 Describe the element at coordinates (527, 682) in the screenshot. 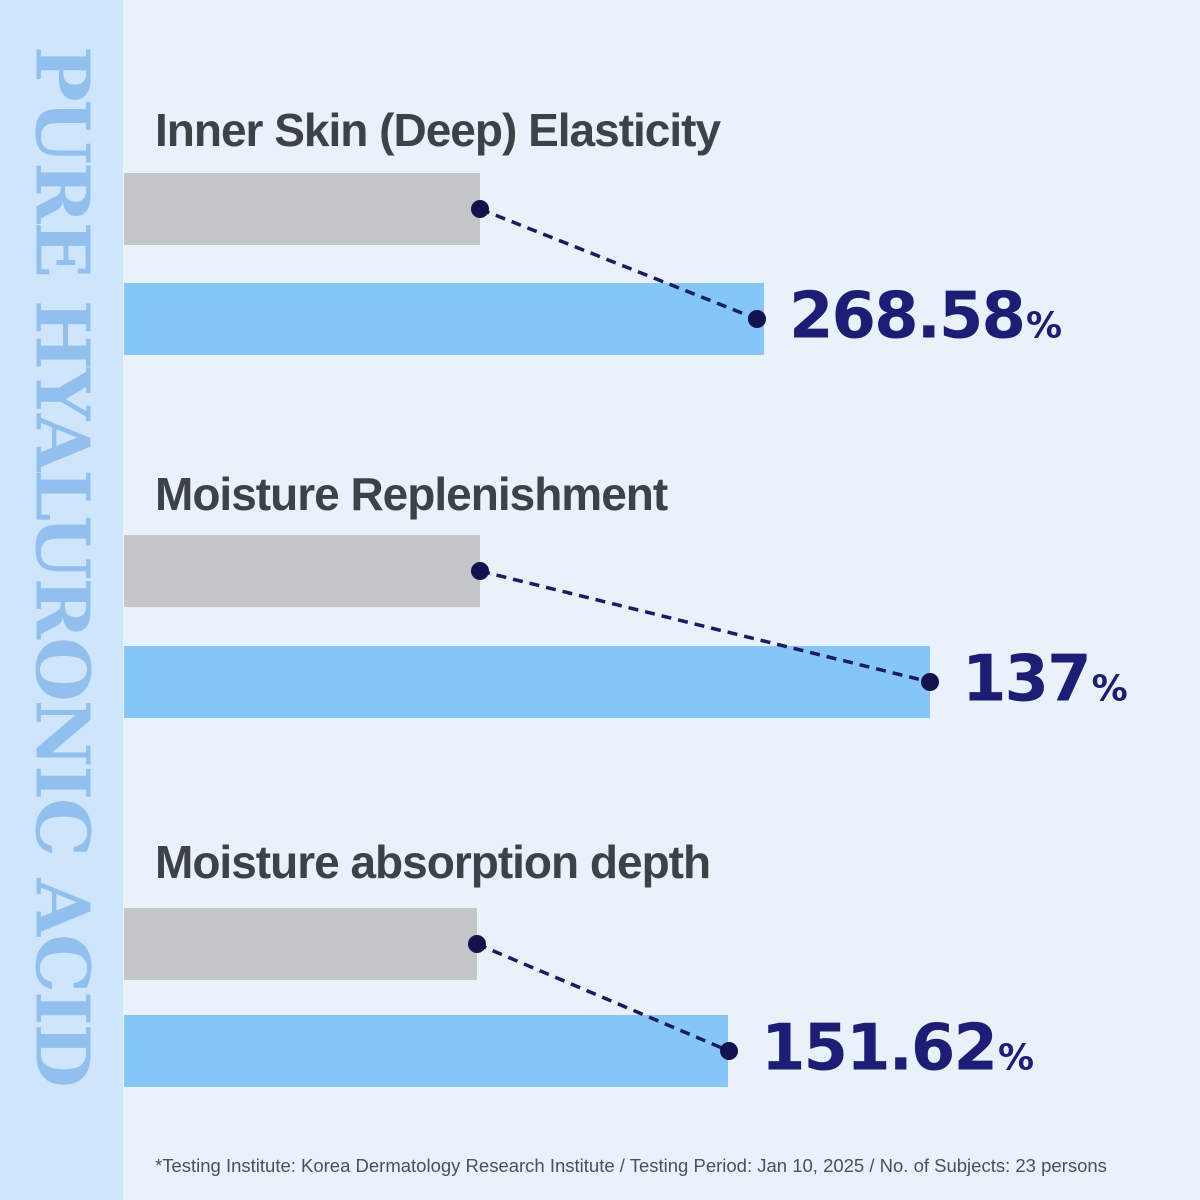

I see `result-bar-replenishment` at that location.